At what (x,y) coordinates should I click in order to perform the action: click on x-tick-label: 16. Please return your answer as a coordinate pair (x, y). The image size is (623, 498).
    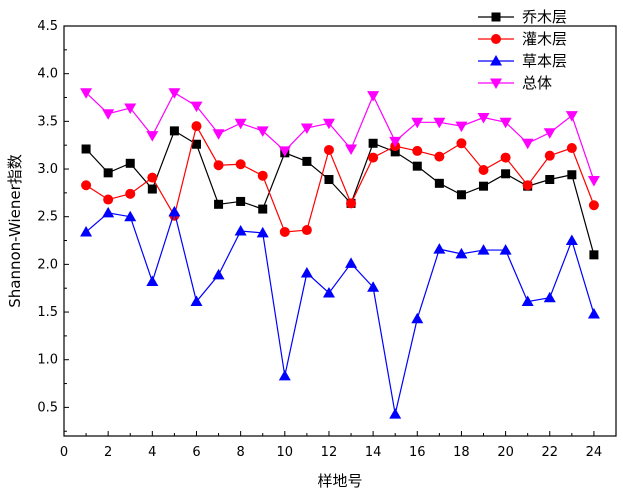
    Looking at the image, I should click on (417, 452).